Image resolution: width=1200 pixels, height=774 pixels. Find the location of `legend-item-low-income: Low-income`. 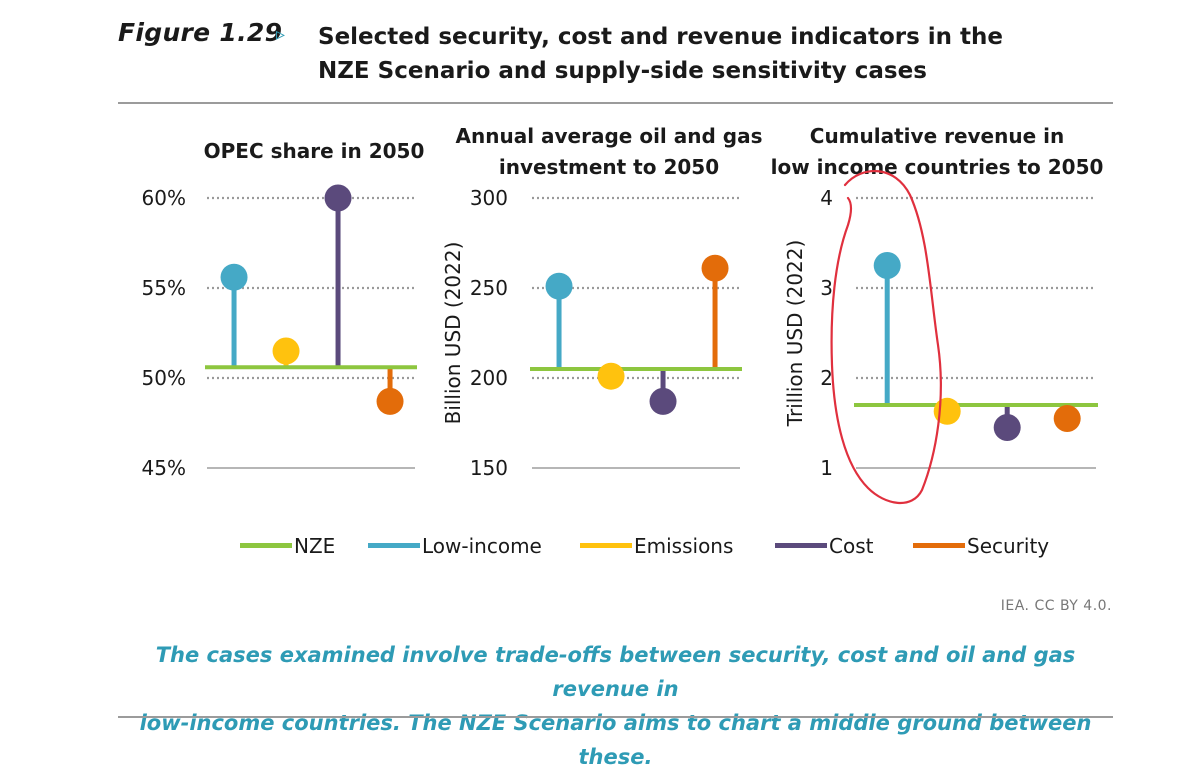

legend-item-low-income: Low-income is located at coordinates (455, 546).